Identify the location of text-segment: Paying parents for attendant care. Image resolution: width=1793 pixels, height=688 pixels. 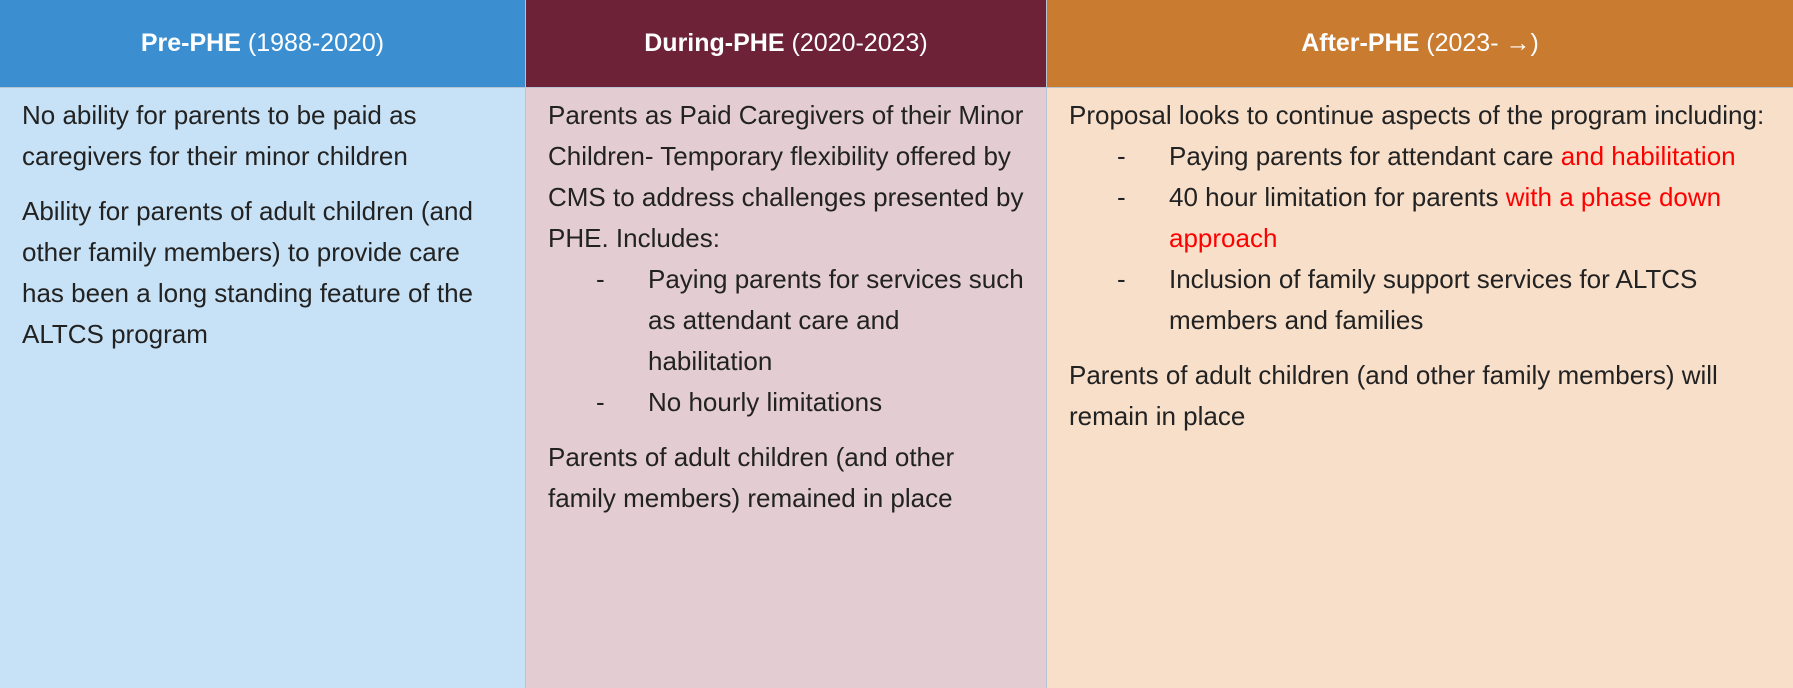
(1361, 156).